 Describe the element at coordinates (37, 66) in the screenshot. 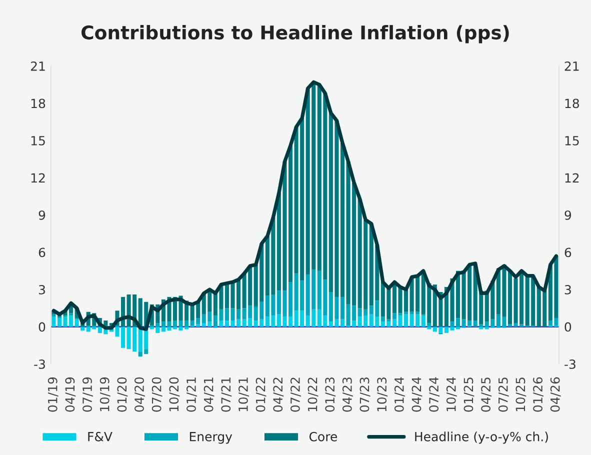

I see `y-tick-label: 21` at that location.